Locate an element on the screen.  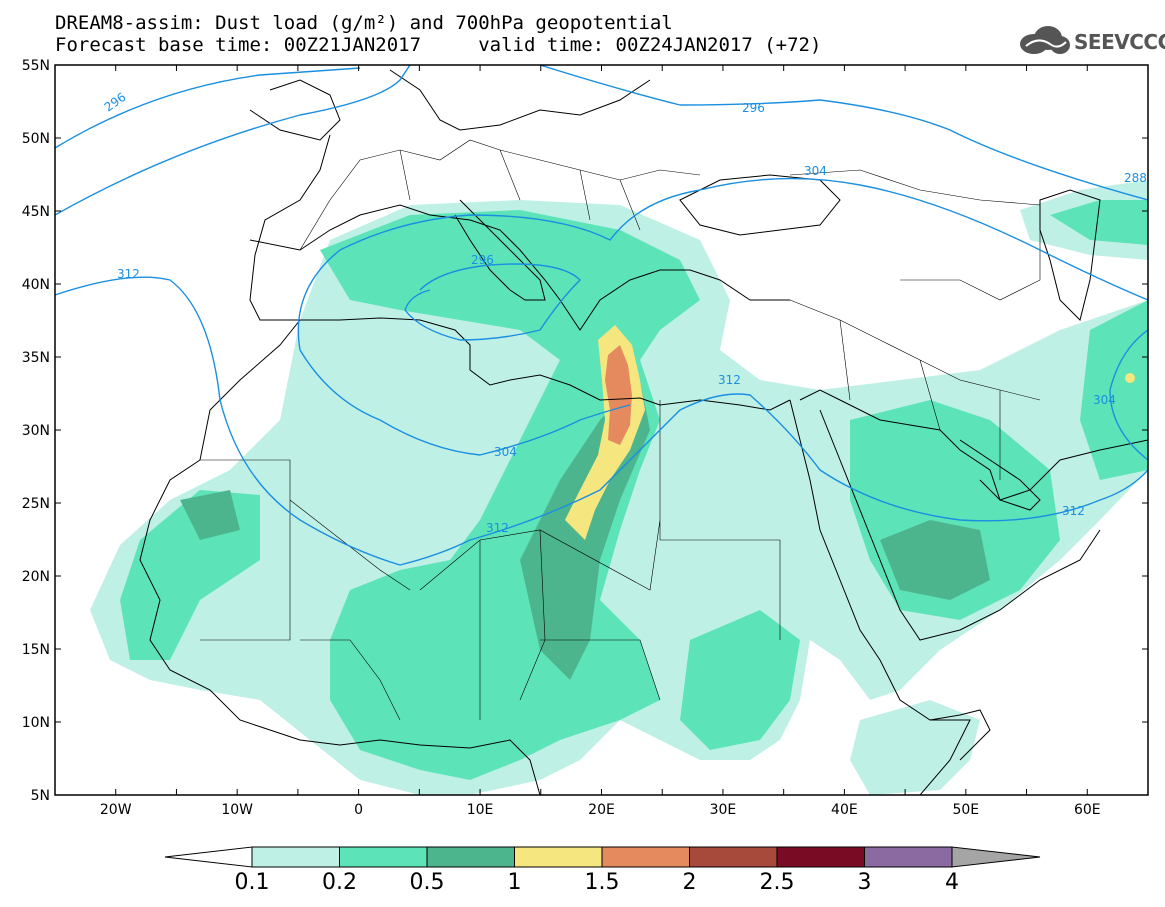
longitude-label: 0 is located at coordinates (358, 810).